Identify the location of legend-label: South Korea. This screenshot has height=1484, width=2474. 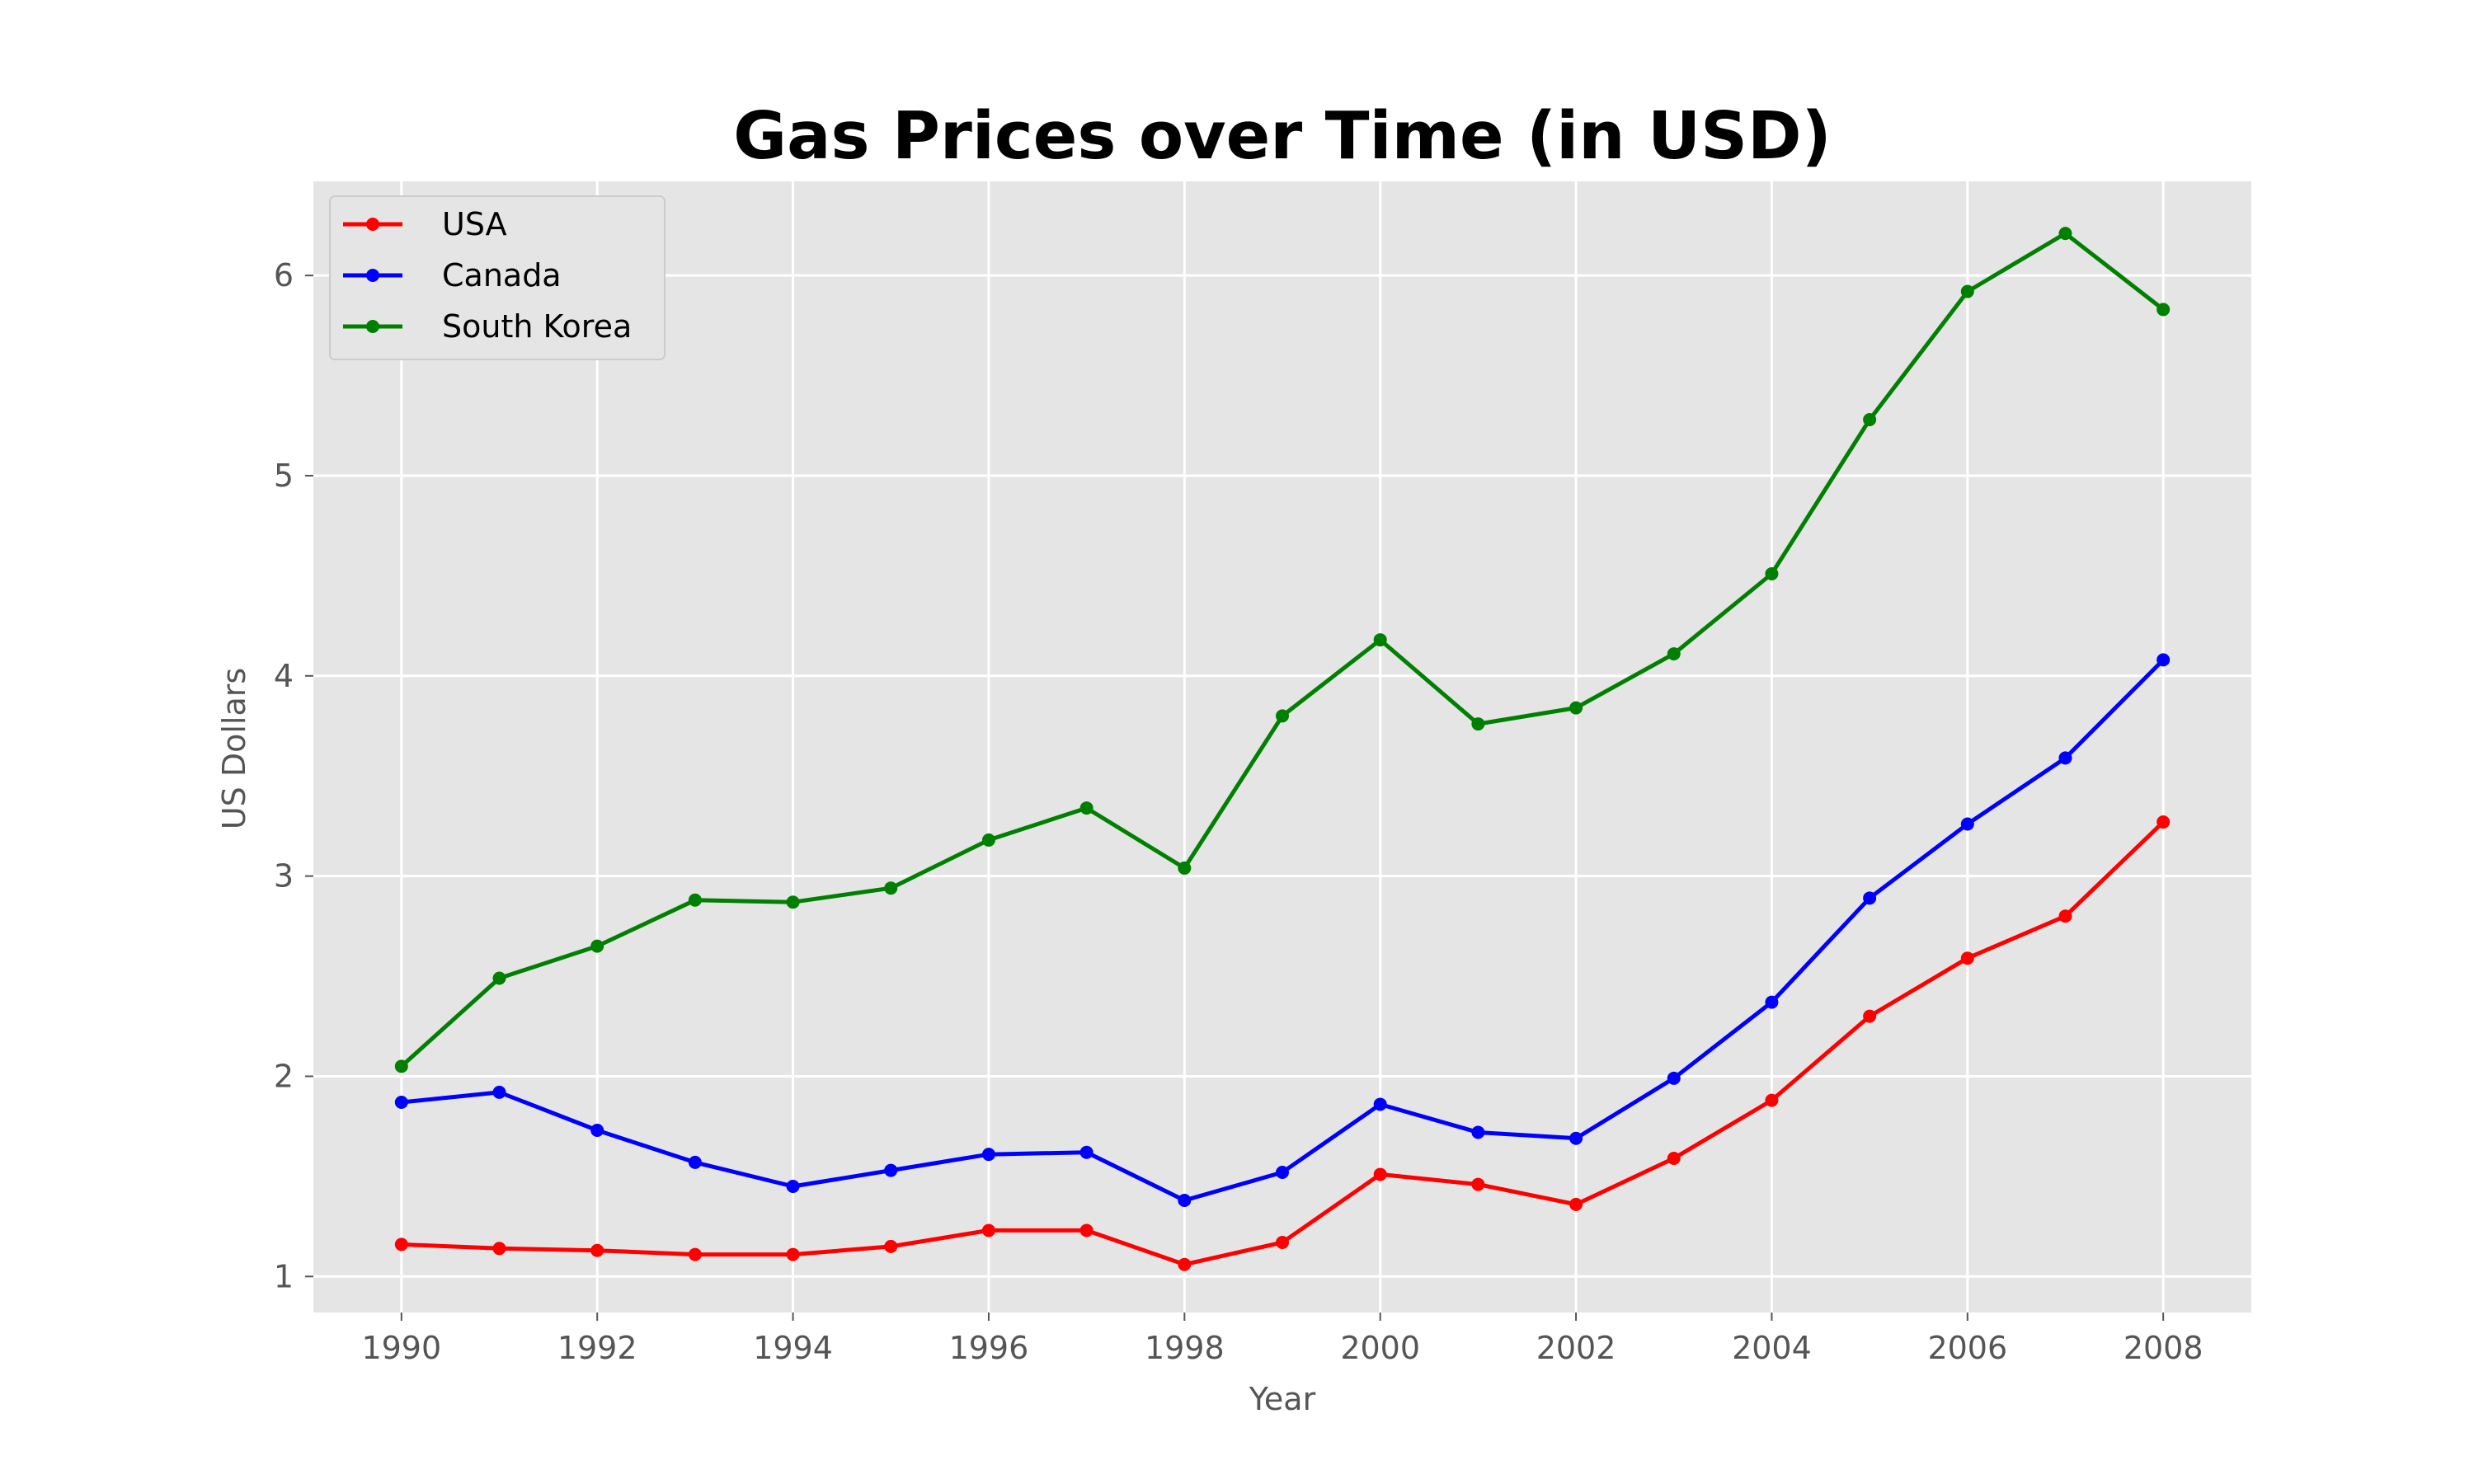
(537, 326).